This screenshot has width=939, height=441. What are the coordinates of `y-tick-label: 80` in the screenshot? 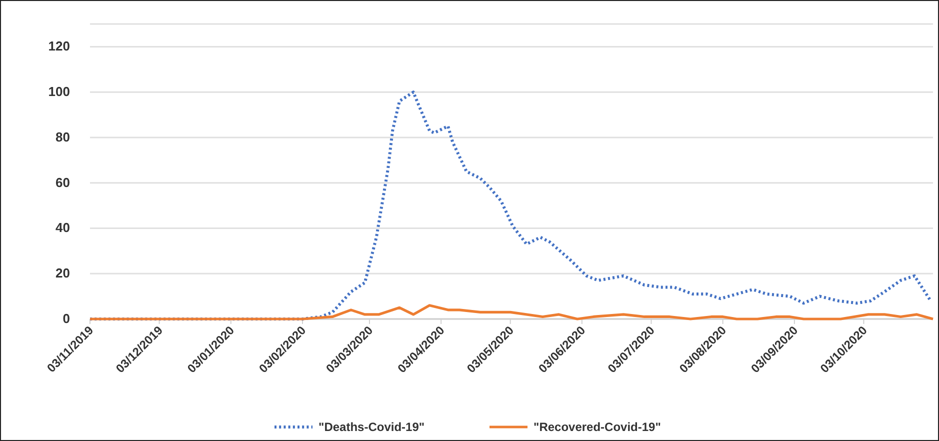 It's located at (63, 136).